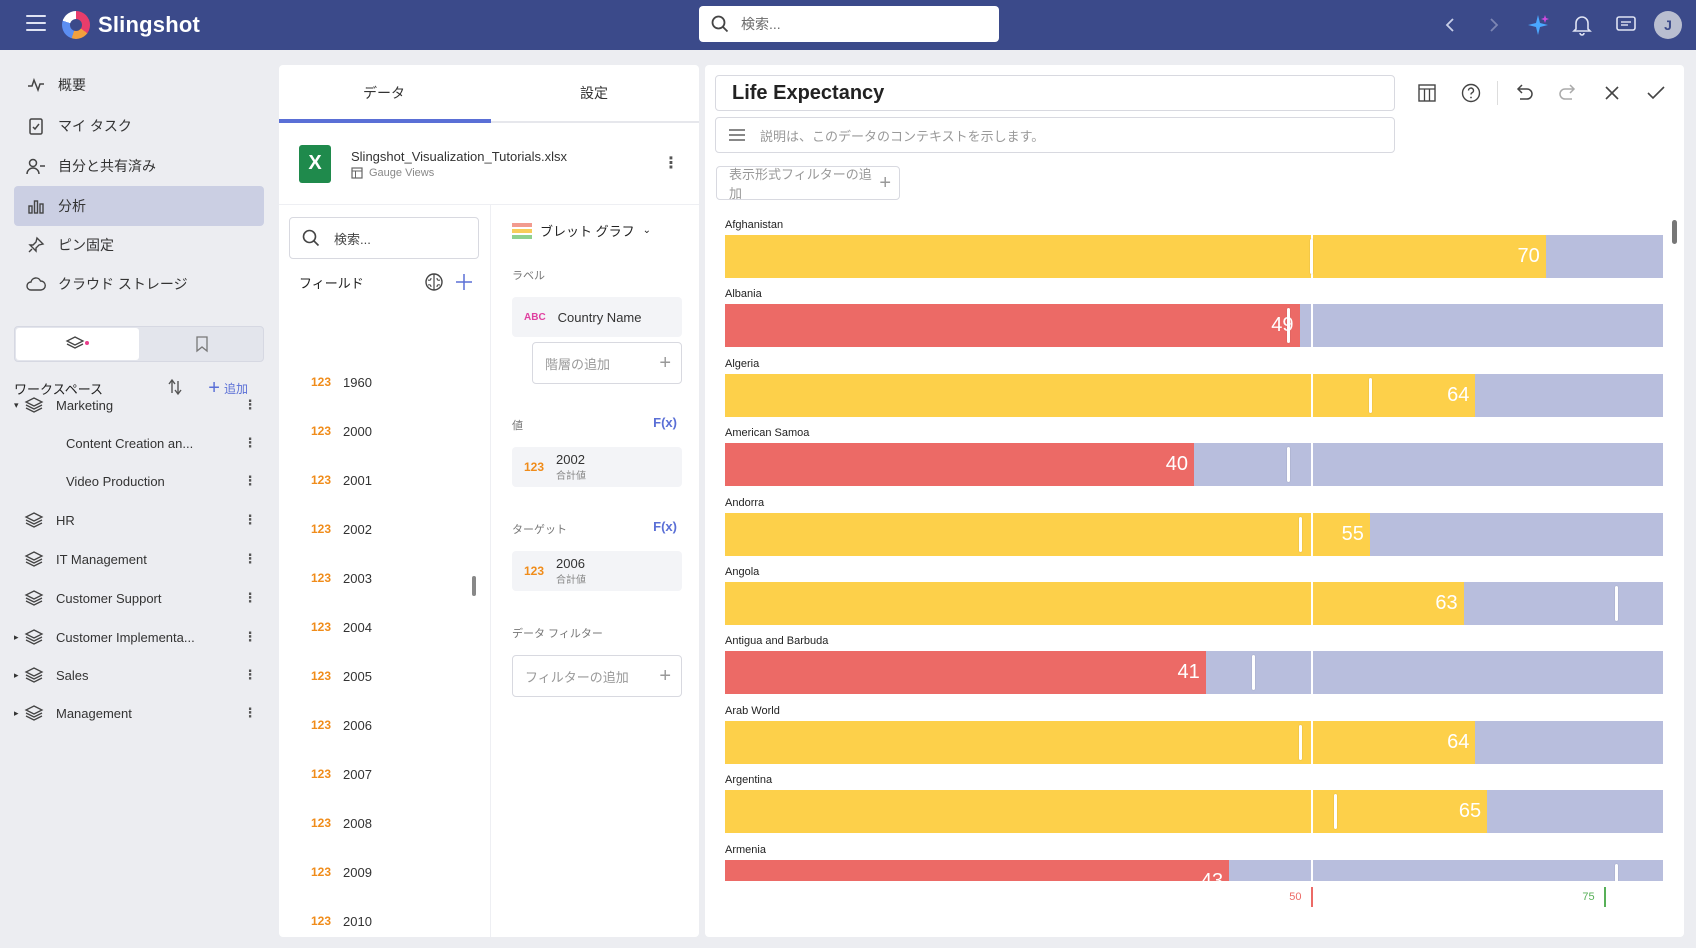 The image size is (1696, 948). What do you see at coordinates (597, 676) in the screenshot?
I see `add-filter-button: フィルターの追加 +` at bounding box center [597, 676].